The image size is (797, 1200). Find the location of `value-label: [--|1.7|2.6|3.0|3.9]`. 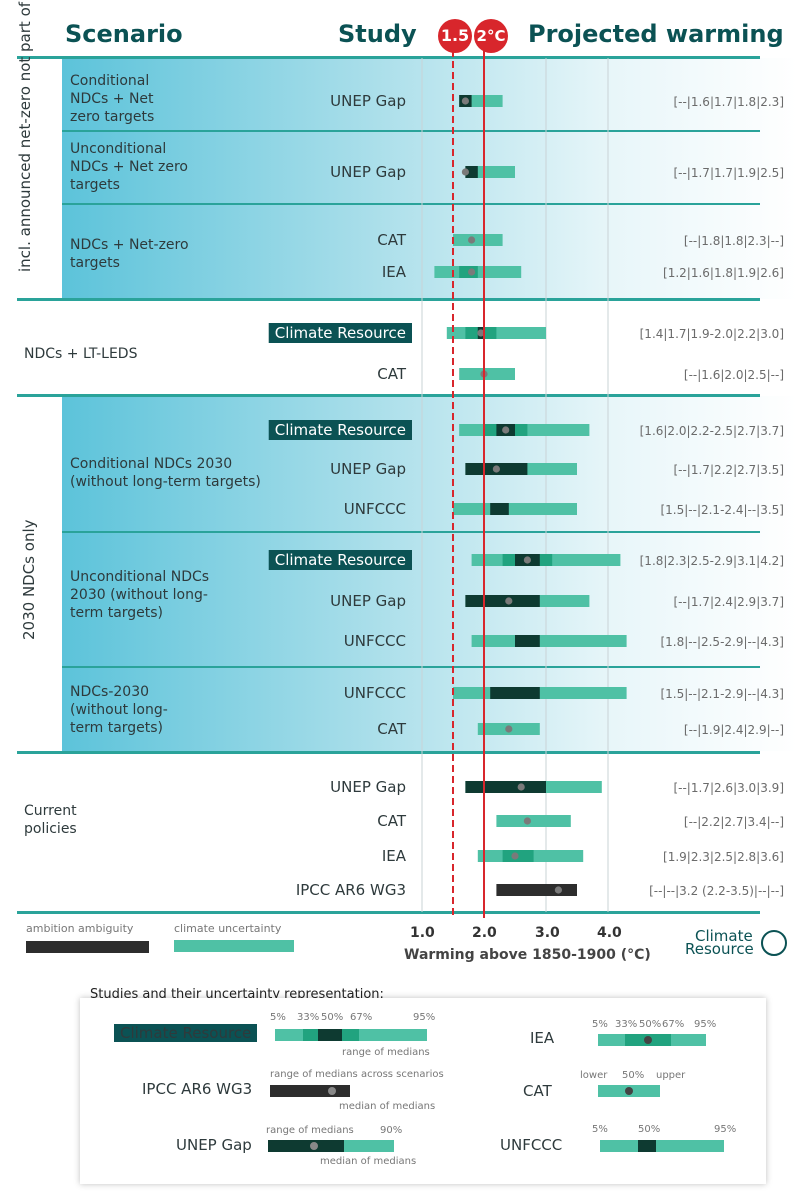

value-label: [--|1.7|2.6|3.0|3.9] is located at coordinates (728, 788).